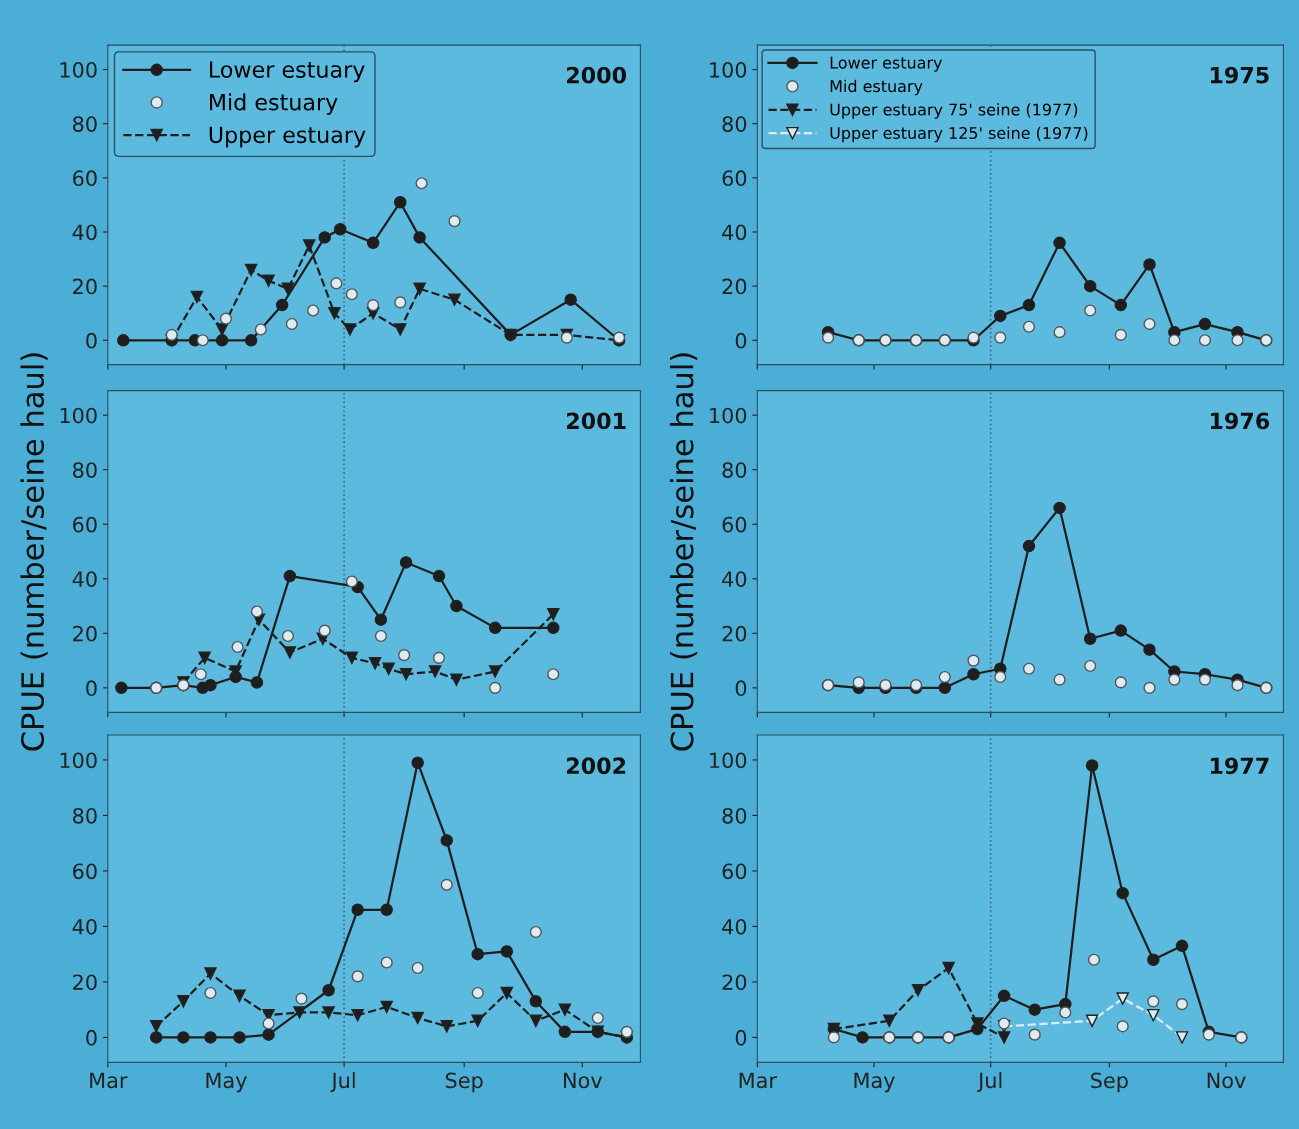 The image size is (1299, 1129). What do you see at coordinates (954, 111) in the screenshot?
I see `legend-label: Upper estuary 75' seine (1977)` at bounding box center [954, 111].